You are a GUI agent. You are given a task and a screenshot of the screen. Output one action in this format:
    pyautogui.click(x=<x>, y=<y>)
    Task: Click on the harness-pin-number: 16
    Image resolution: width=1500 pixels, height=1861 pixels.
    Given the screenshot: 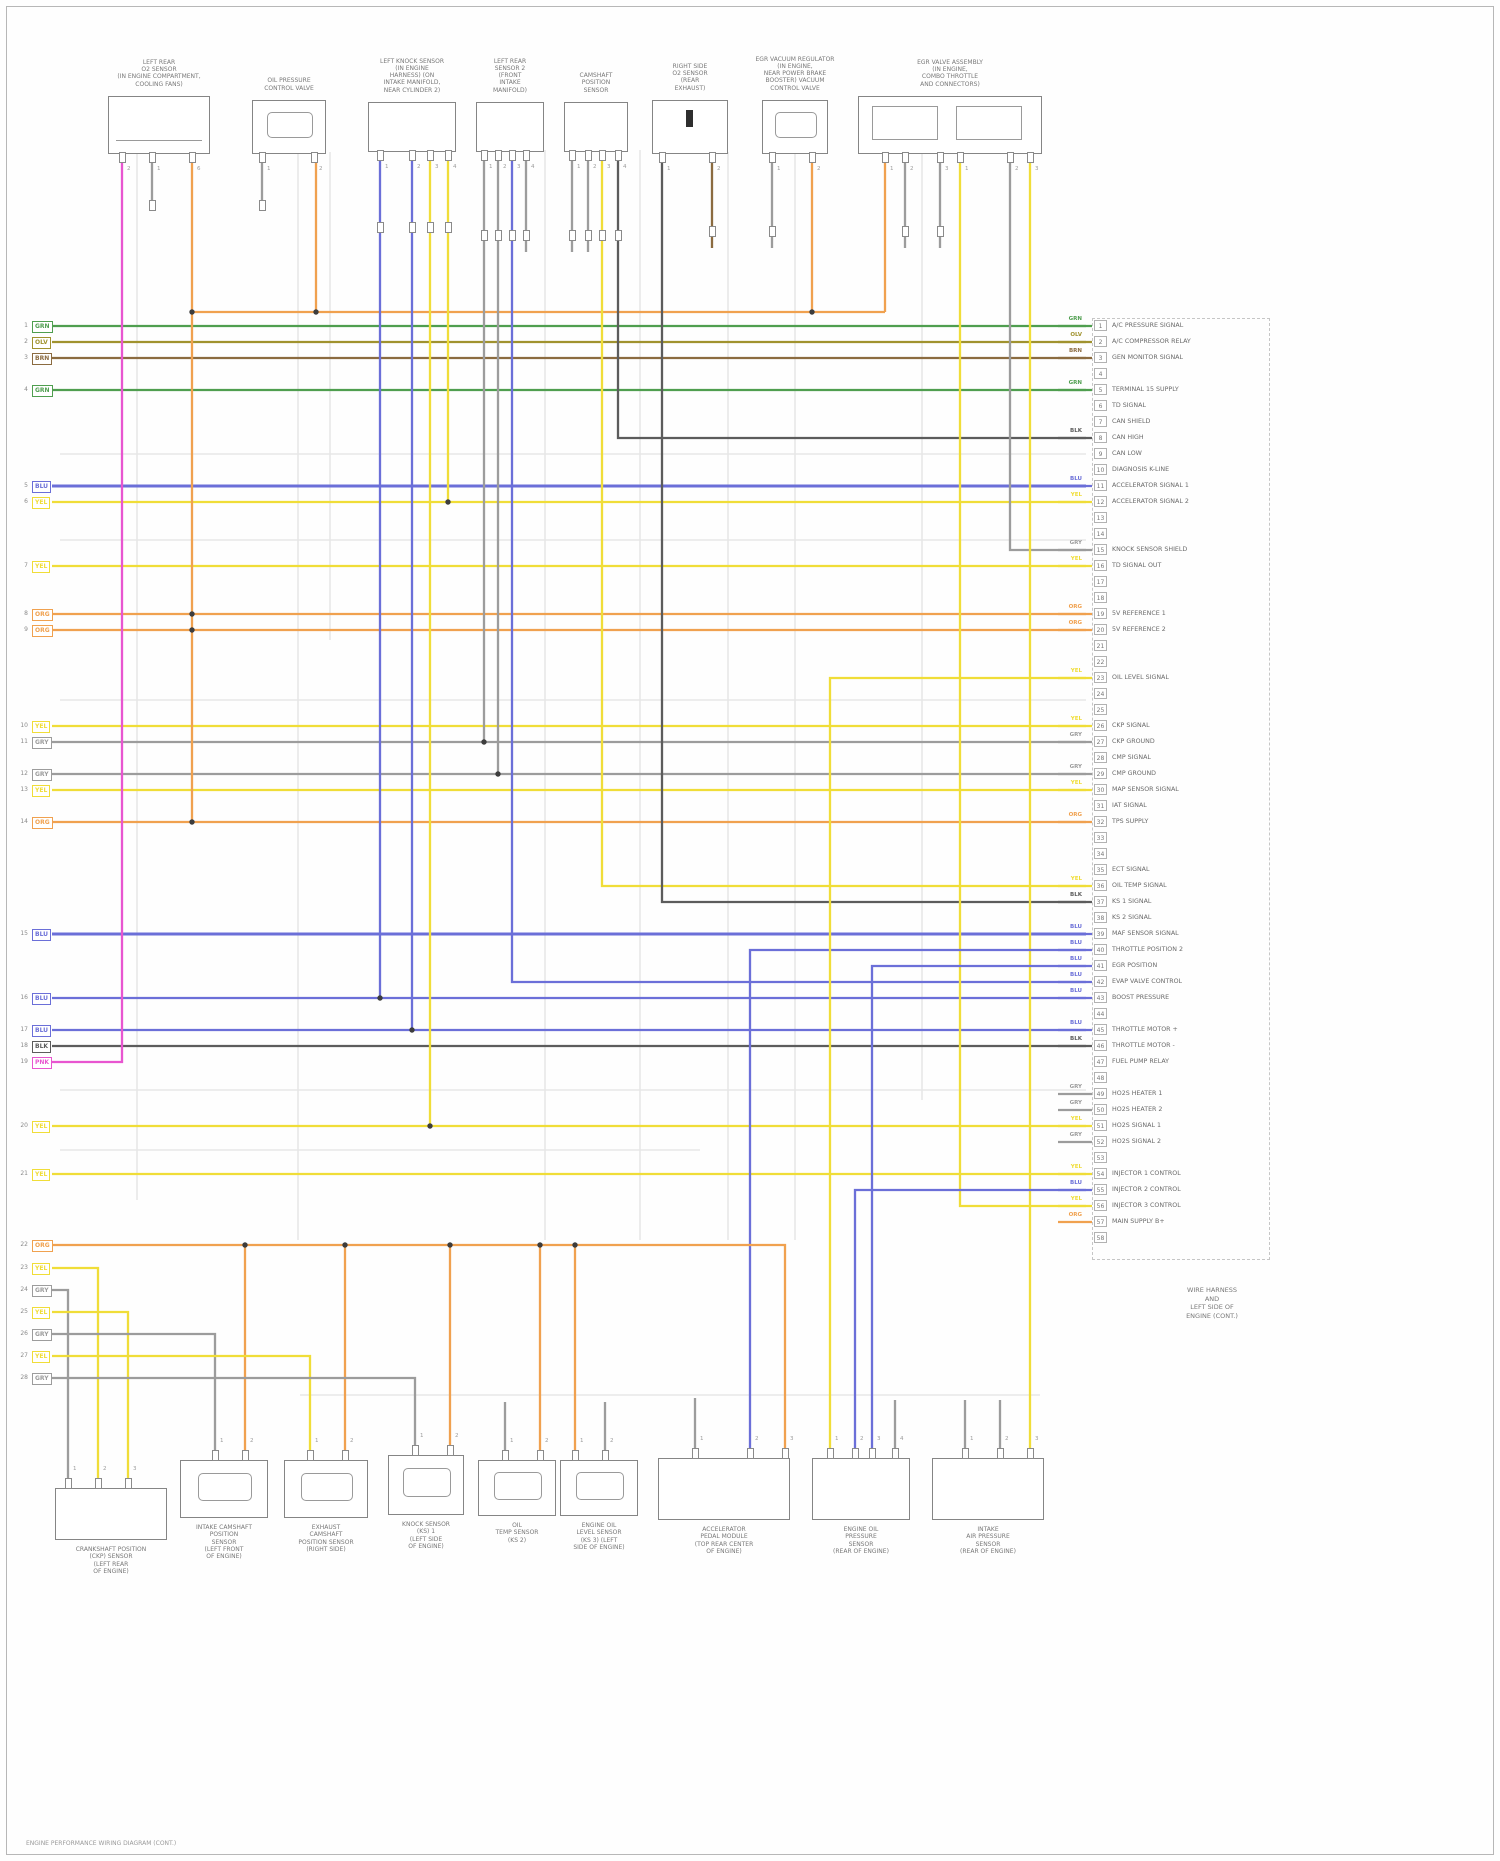 What is the action you would take?
    pyautogui.click(x=24, y=997)
    